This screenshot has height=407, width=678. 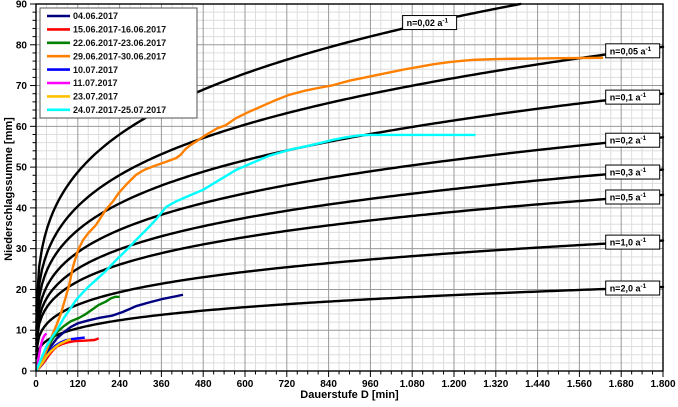 What do you see at coordinates (95, 16) in the screenshot?
I see `legend-label: 04.06.2017` at bounding box center [95, 16].